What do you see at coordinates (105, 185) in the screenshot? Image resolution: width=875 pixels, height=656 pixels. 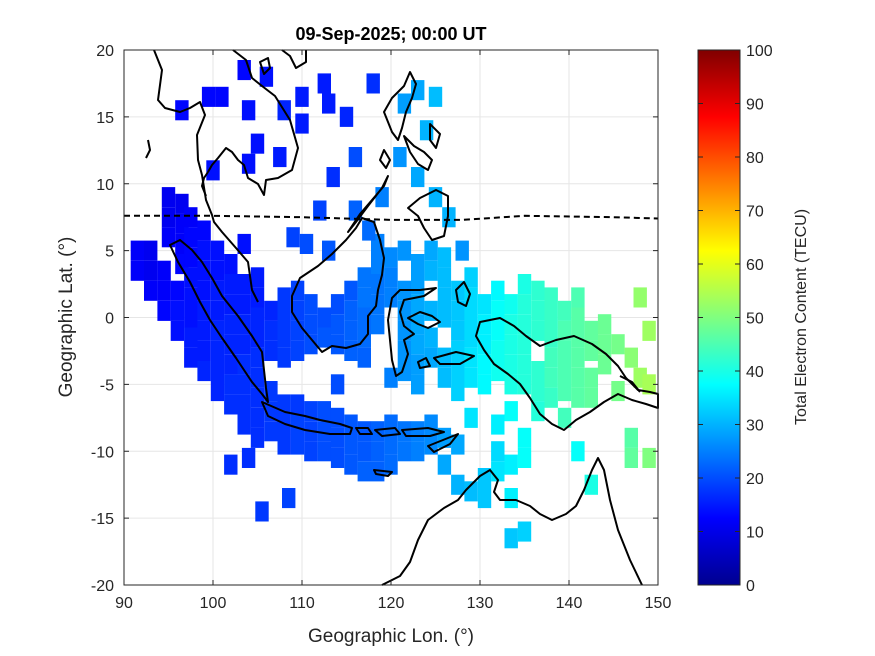 I see `y-tick-label: 10` at bounding box center [105, 185].